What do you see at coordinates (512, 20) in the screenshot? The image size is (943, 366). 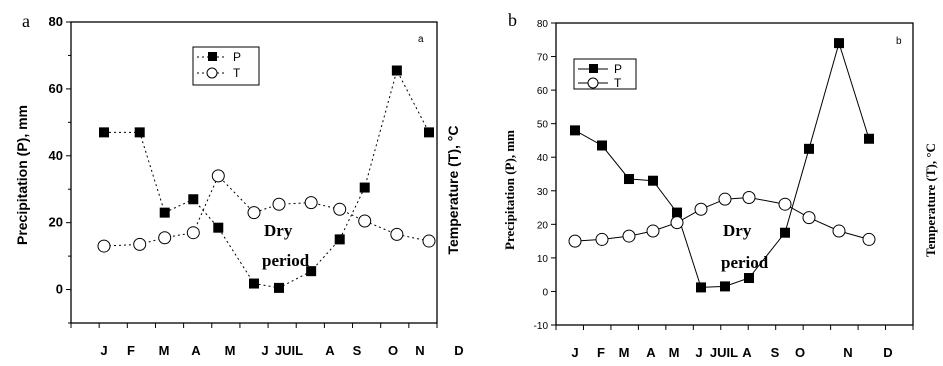 I see `panel-label: b` at bounding box center [512, 20].